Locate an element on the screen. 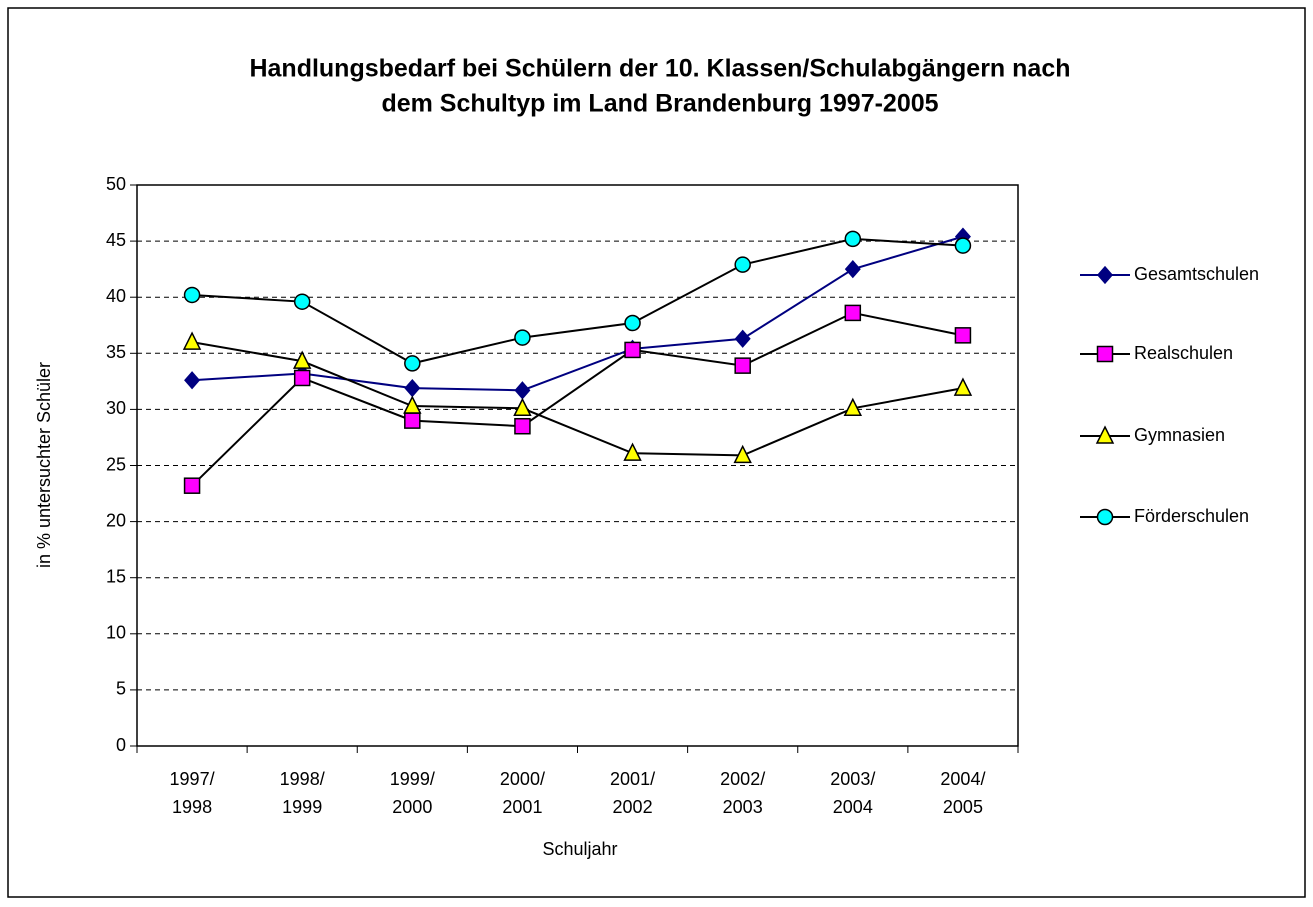 This screenshot has height=907, width=1313. x-tick-label: 1998 is located at coordinates (192, 807).